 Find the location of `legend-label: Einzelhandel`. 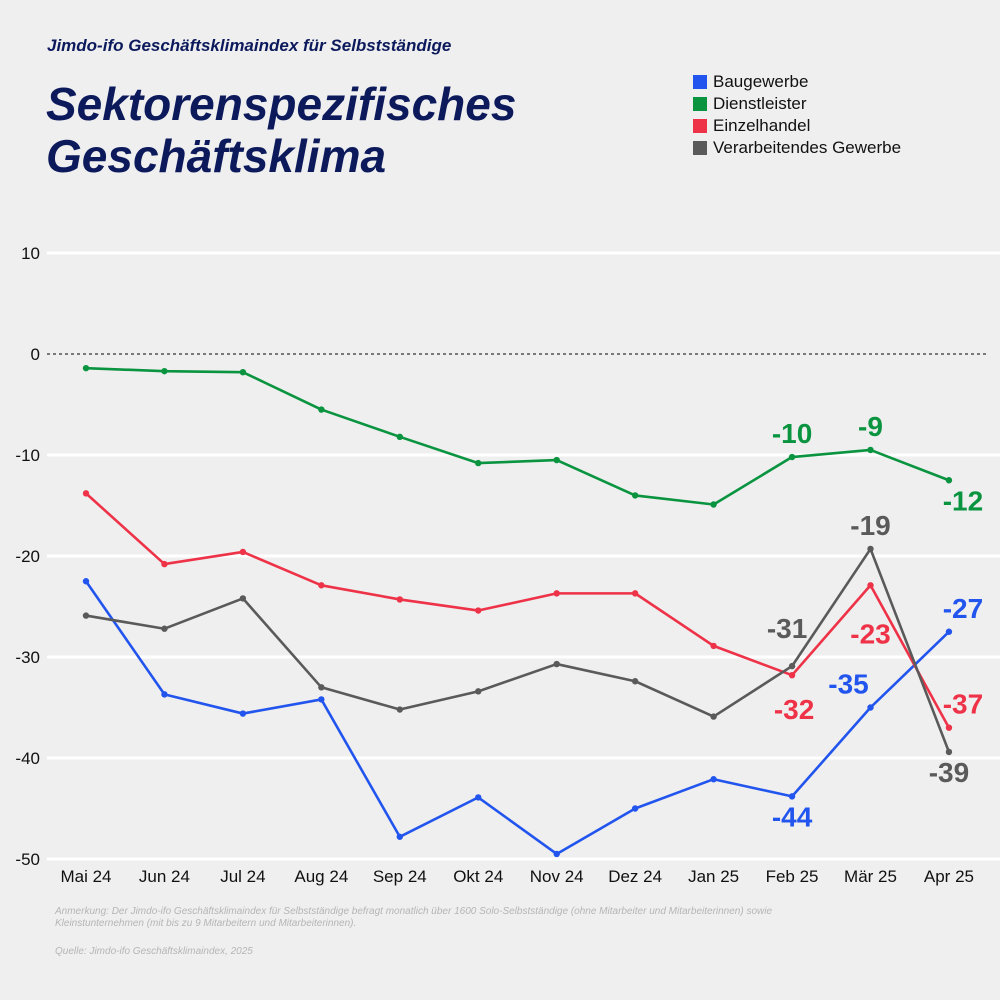

legend-label: Einzelhandel is located at coordinates (762, 125).